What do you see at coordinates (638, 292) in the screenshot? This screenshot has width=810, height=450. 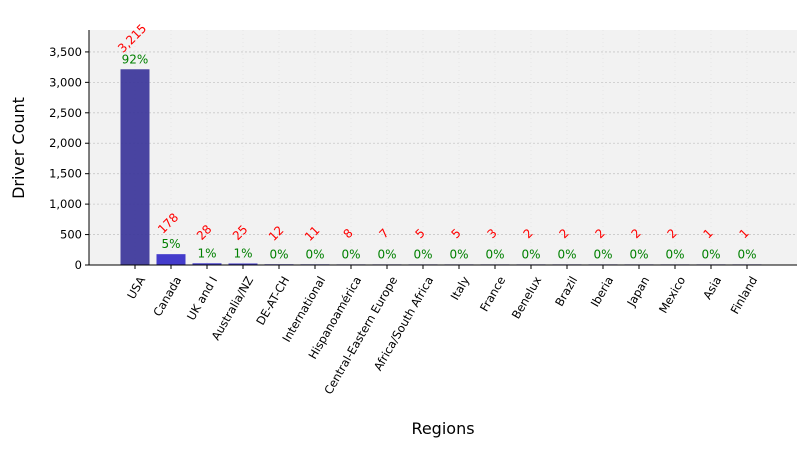 I see `x-tick-label: Japan` at bounding box center [638, 292].